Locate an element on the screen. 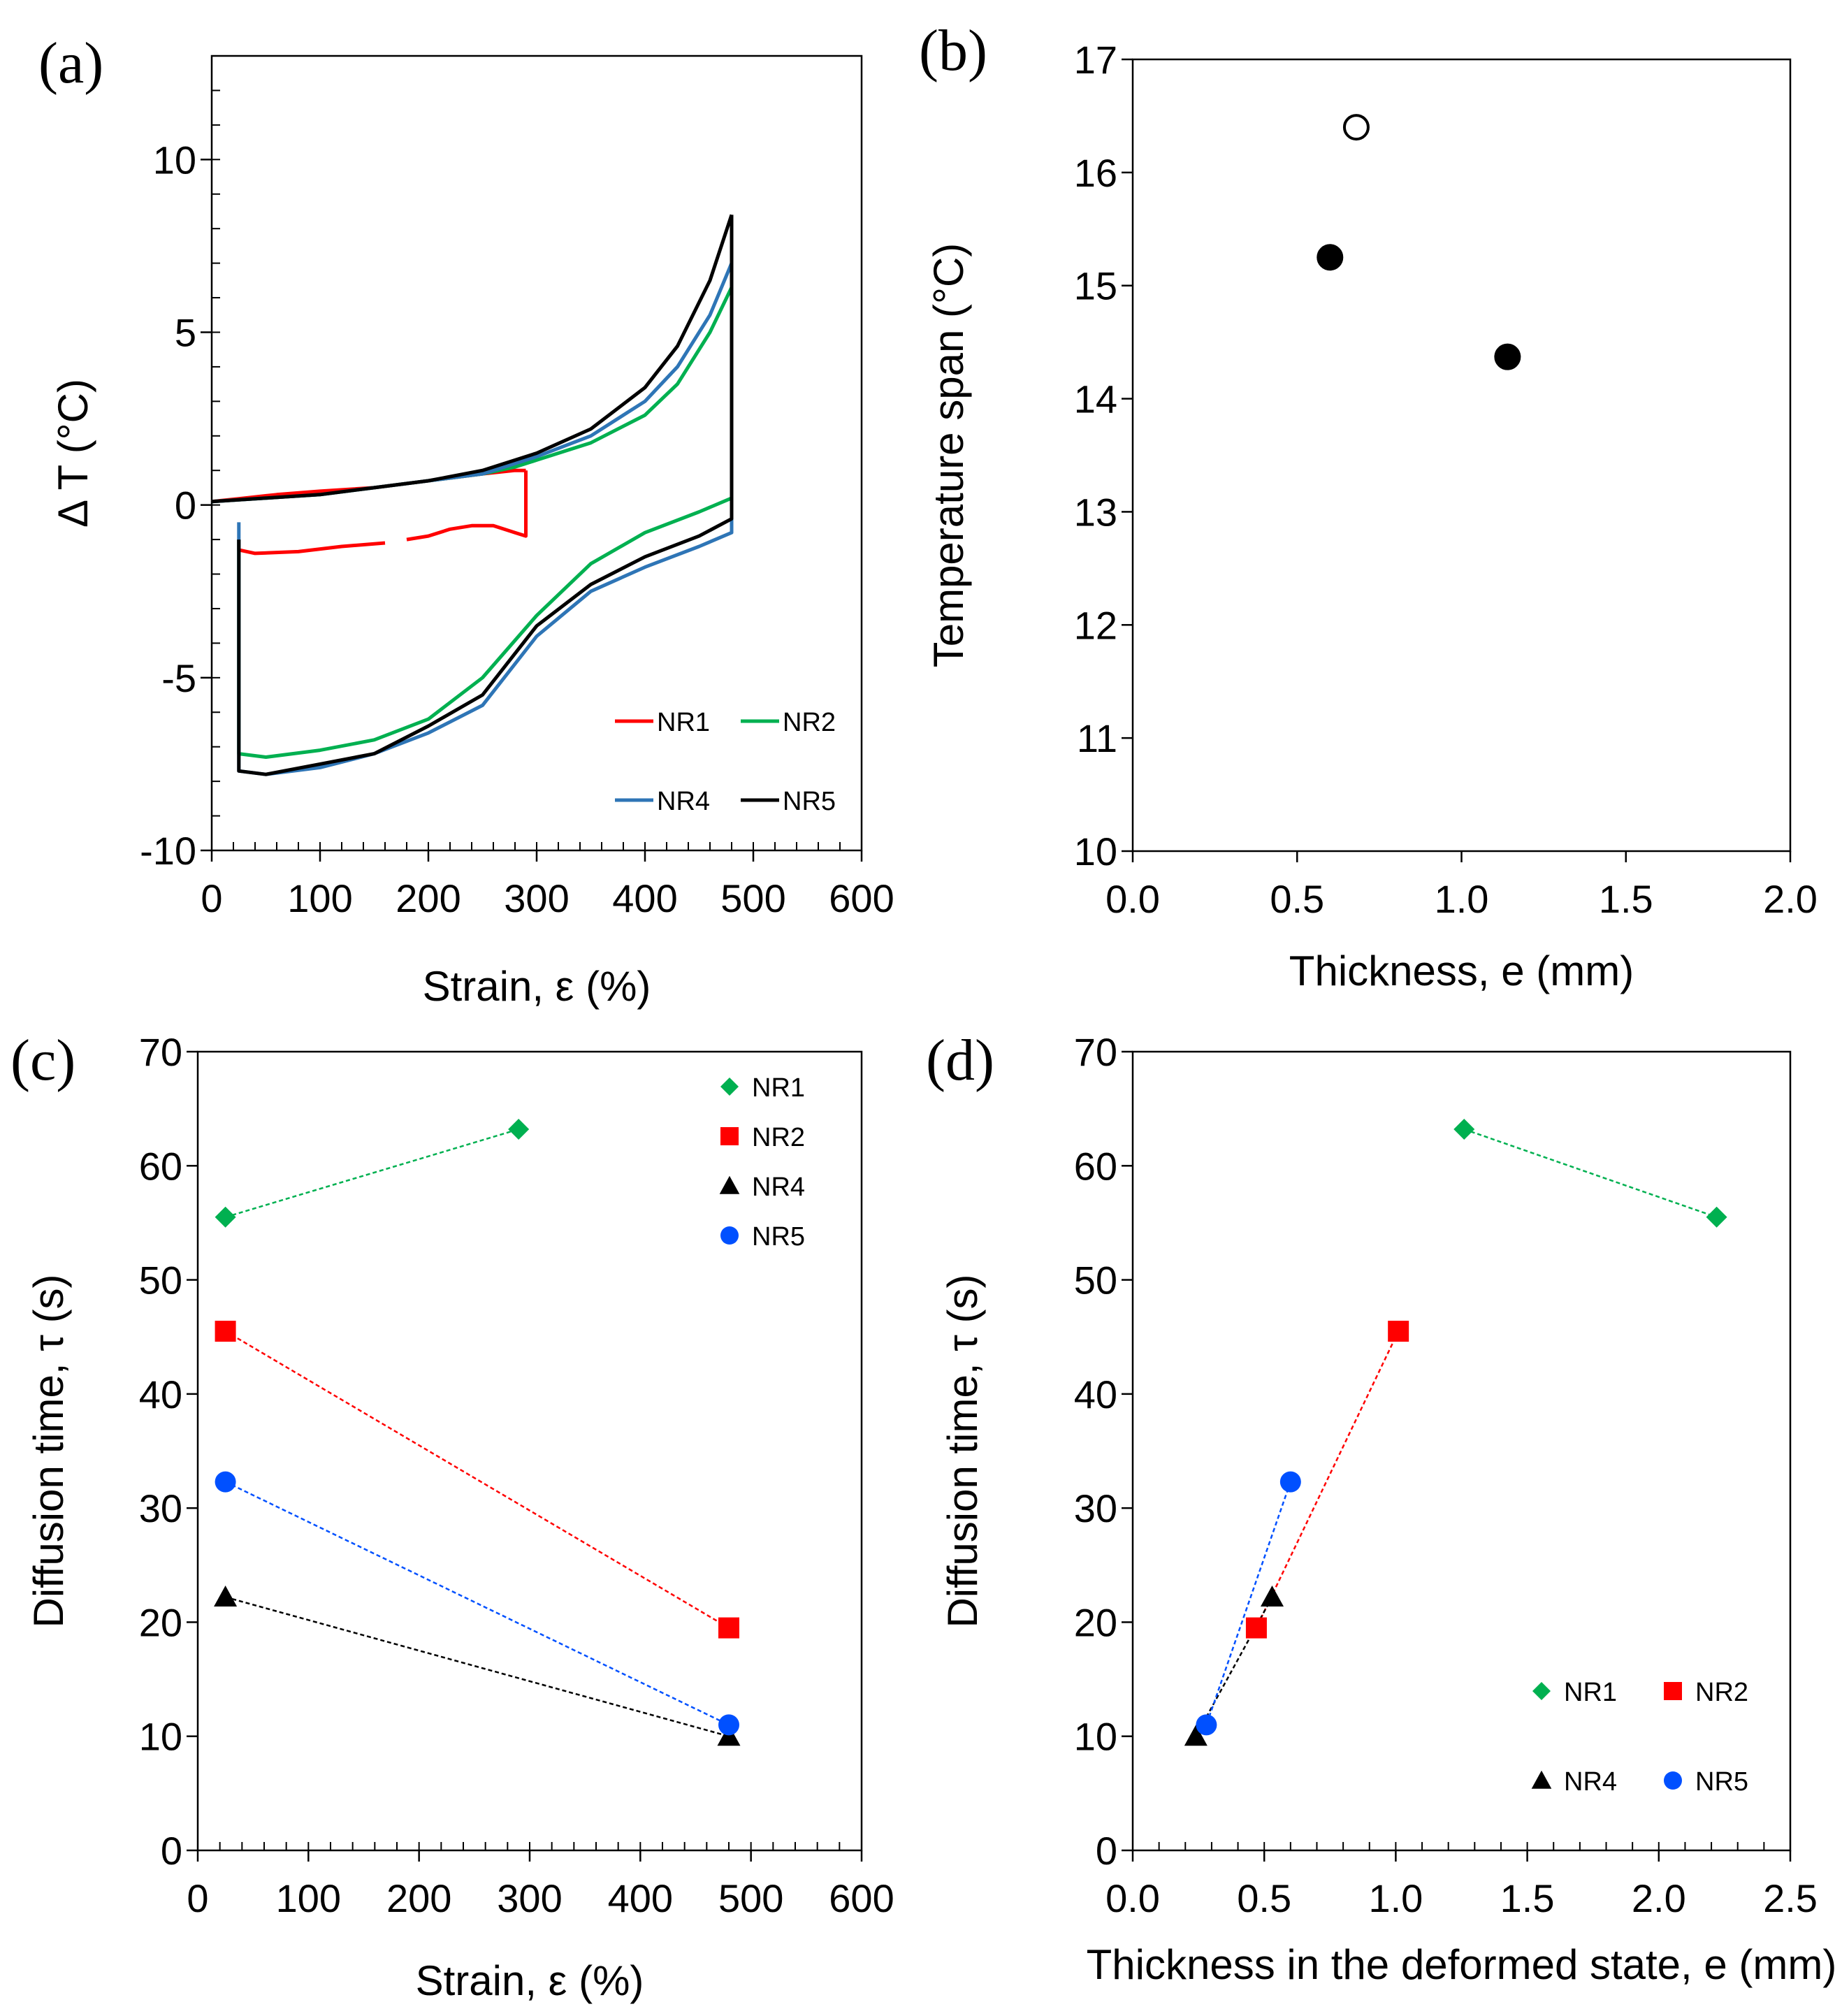  series-nr1-line is located at coordinates (467, 506).